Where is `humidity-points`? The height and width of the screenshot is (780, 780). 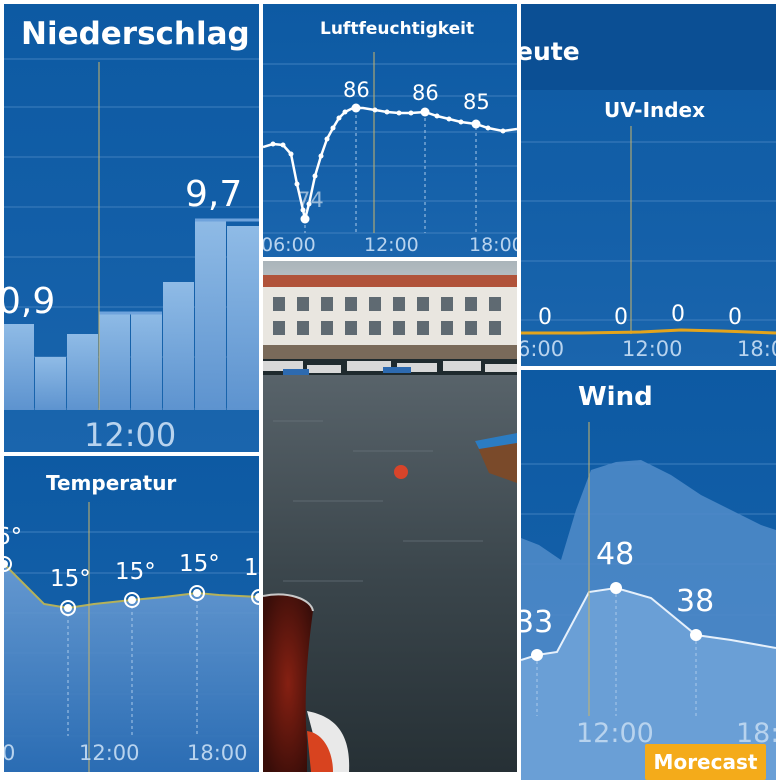 humidity-points is located at coordinates (388, 163).